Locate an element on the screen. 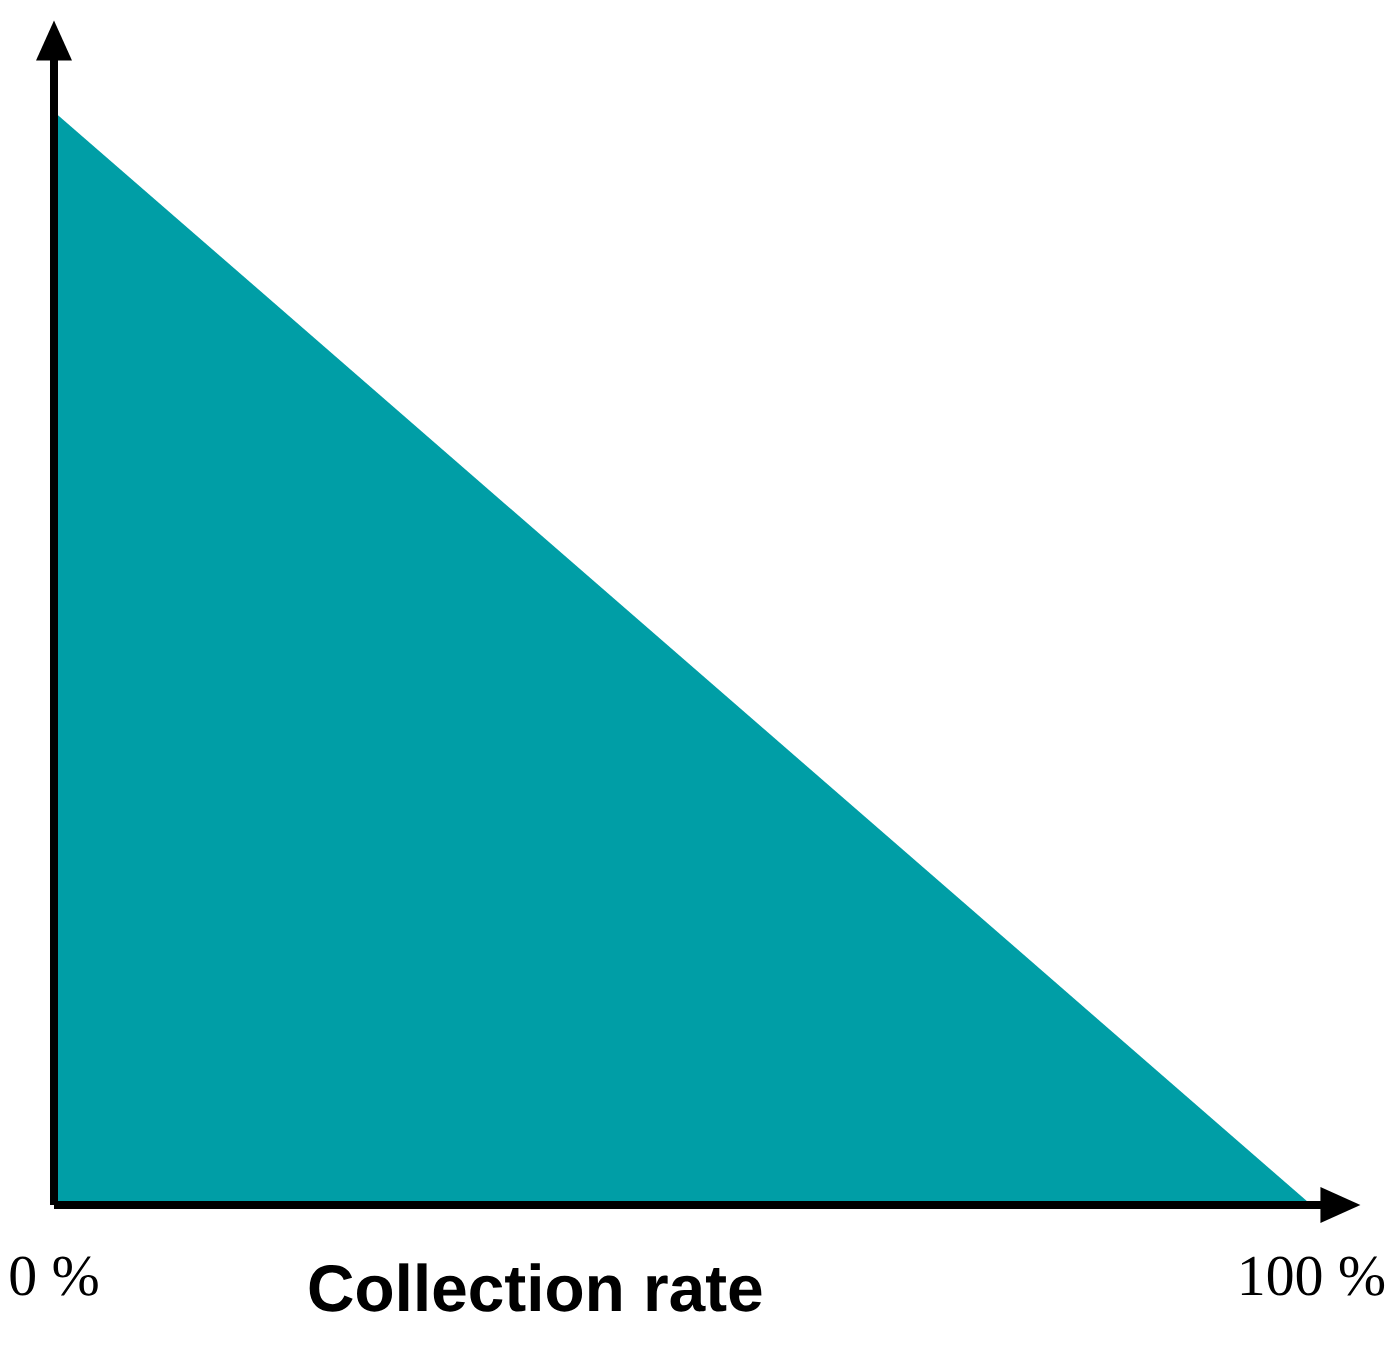 The width and height of the screenshot is (1400, 1346). x-axis-title: Collection rate is located at coordinates (535, 1287).